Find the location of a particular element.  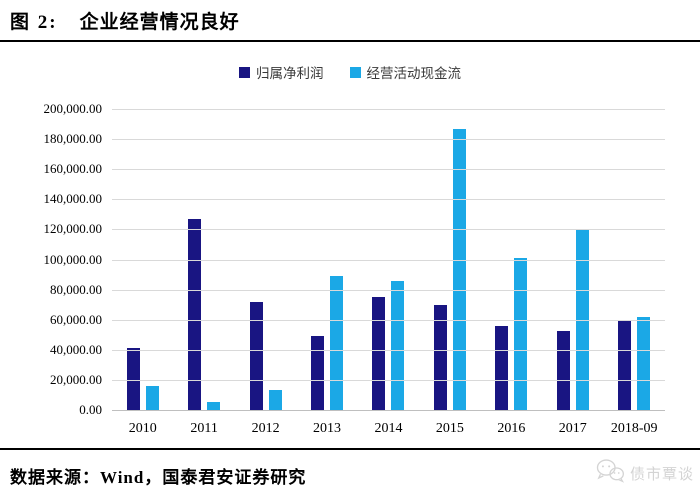

x-tick-label: 2016 is located at coordinates (511, 428).